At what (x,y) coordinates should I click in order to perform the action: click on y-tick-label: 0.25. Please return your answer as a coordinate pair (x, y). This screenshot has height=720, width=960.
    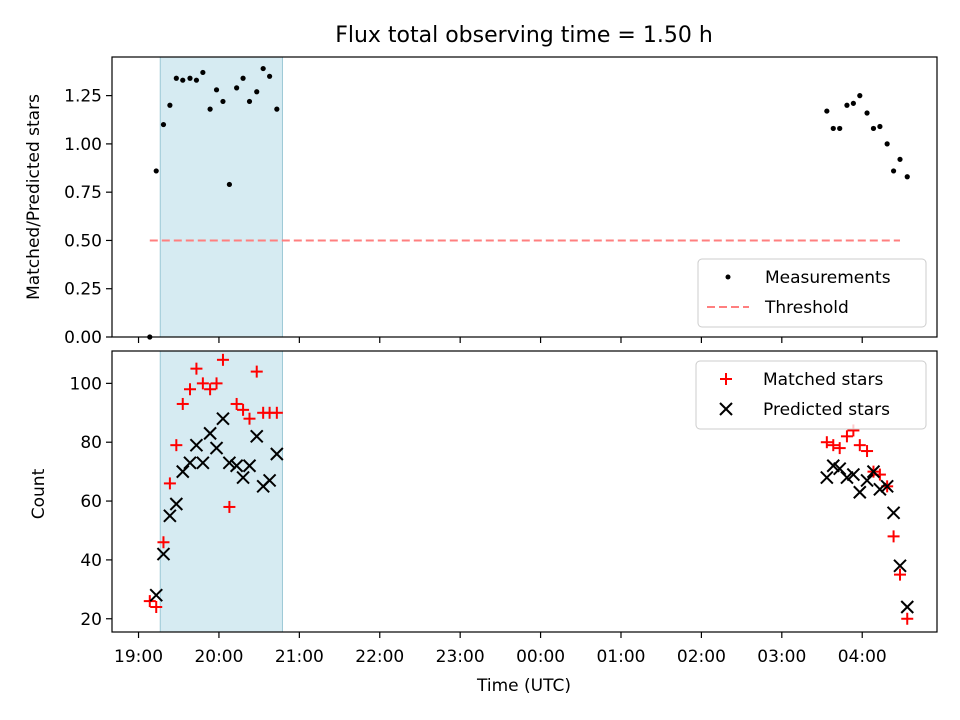
    Looking at the image, I should click on (83, 290).